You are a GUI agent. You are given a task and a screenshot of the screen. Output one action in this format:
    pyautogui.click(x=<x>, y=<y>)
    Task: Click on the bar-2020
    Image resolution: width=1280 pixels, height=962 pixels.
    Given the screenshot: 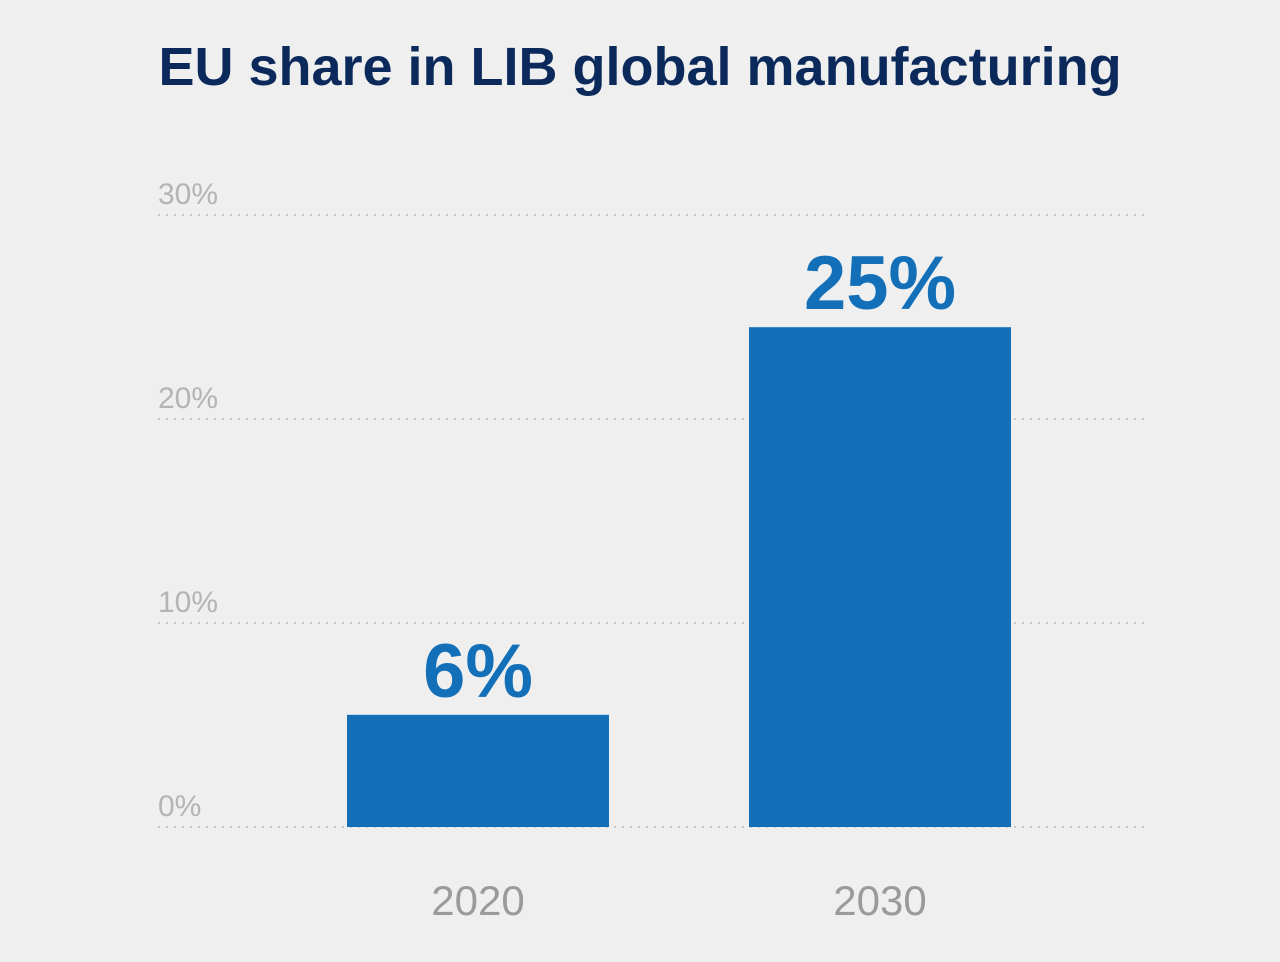 What is the action you would take?
    pyautogui.click(x=478, y=770)
    